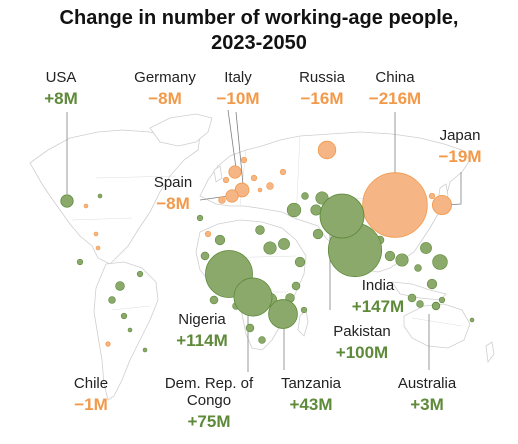  Describe the element at coordinates (91, 383) in the screenshot. I see `label-name-chile: Chile` at that location.